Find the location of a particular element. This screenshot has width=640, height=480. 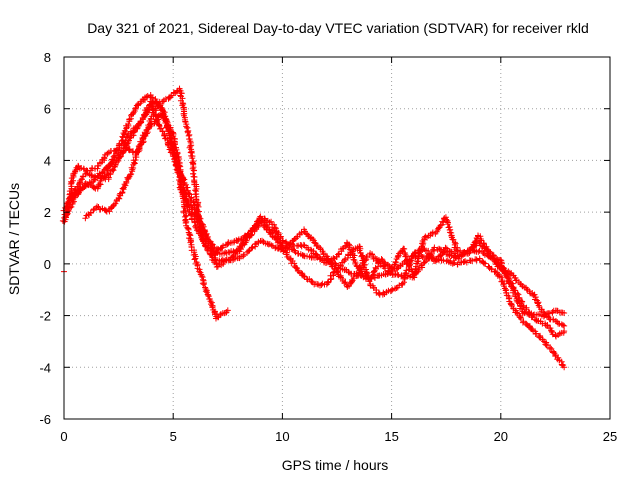

y-tick-label: 0 is located at coordinates (47, 264).